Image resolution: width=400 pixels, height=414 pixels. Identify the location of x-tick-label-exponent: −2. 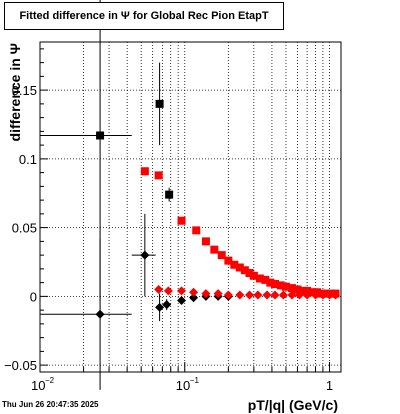
(50, 380).